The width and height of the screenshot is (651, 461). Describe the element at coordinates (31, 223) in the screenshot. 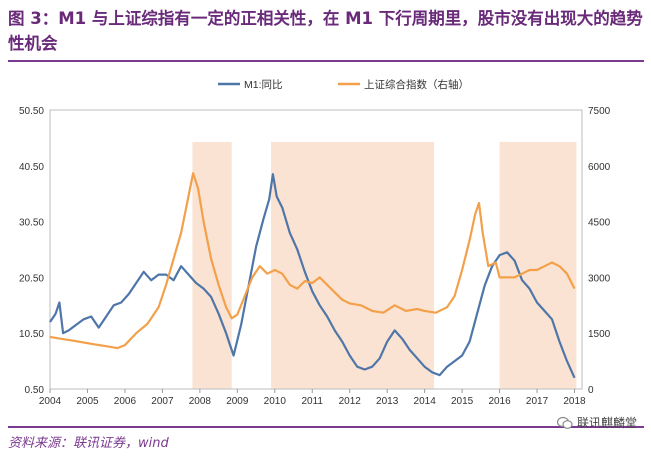

I see `left-tick-label: 30.50` at that location.